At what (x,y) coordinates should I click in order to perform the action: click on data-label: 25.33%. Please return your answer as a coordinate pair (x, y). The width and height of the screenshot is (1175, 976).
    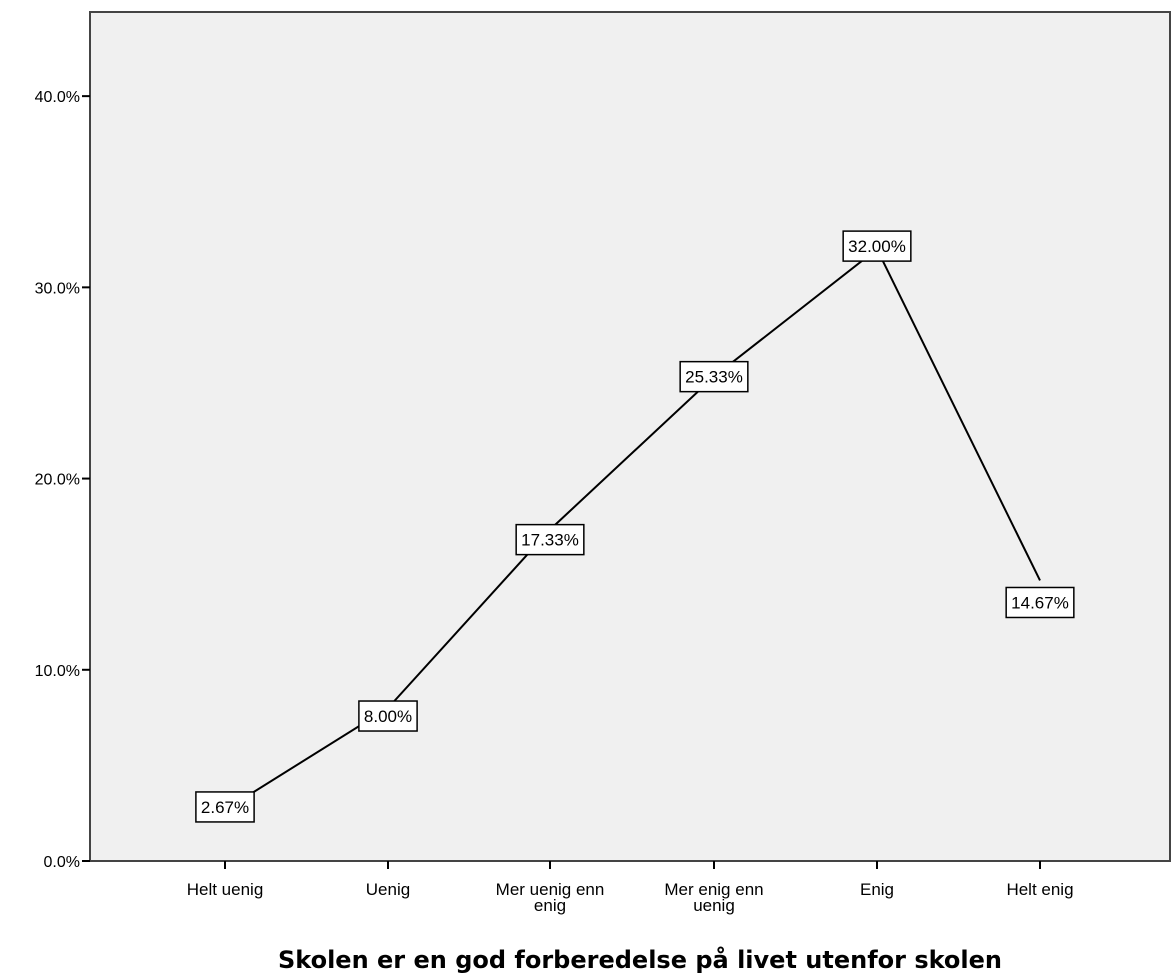
    Looking at the image, I should click on (714, 376).